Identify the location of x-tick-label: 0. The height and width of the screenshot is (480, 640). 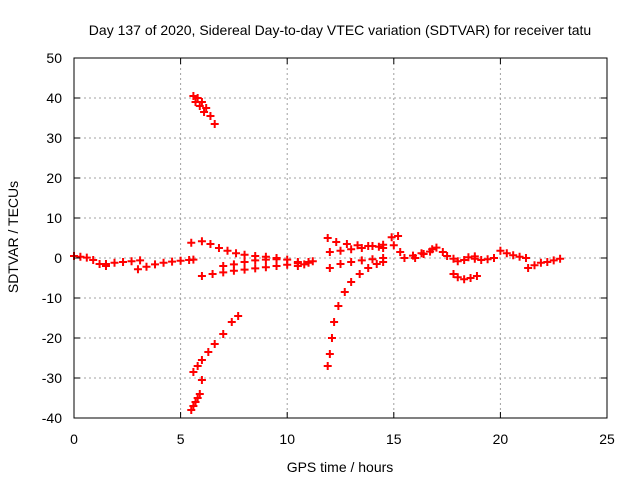
(74, 439).